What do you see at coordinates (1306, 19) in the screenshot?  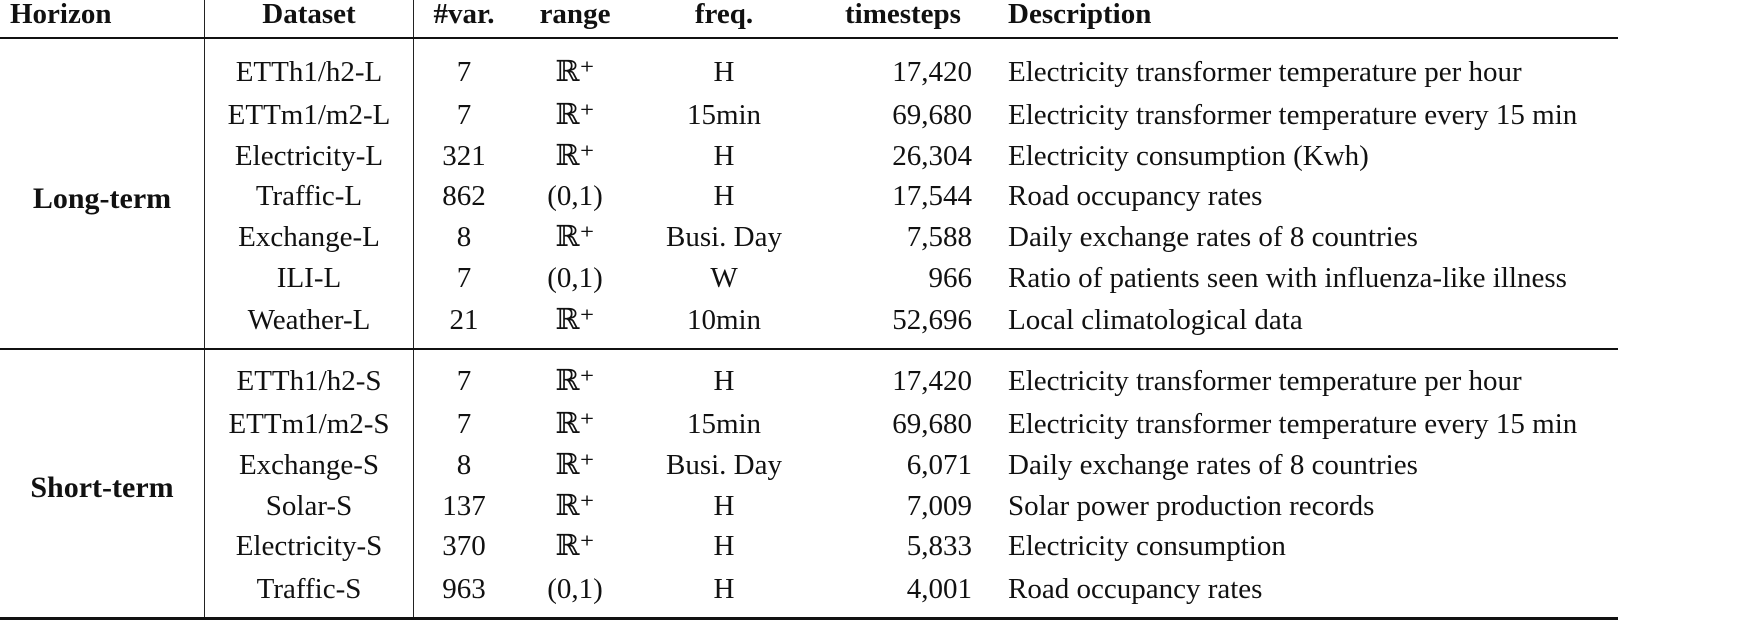 I see `header-description: Description` at bounding box center [1306, 19].